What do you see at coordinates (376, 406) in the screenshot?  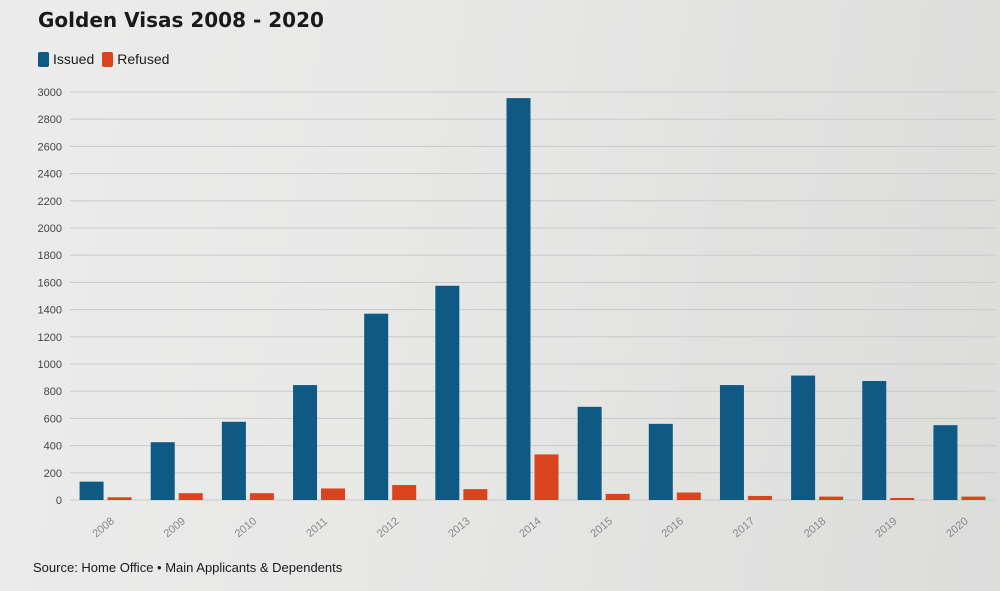 I see `bar-issued-2012` at bounding box center [376, 406].